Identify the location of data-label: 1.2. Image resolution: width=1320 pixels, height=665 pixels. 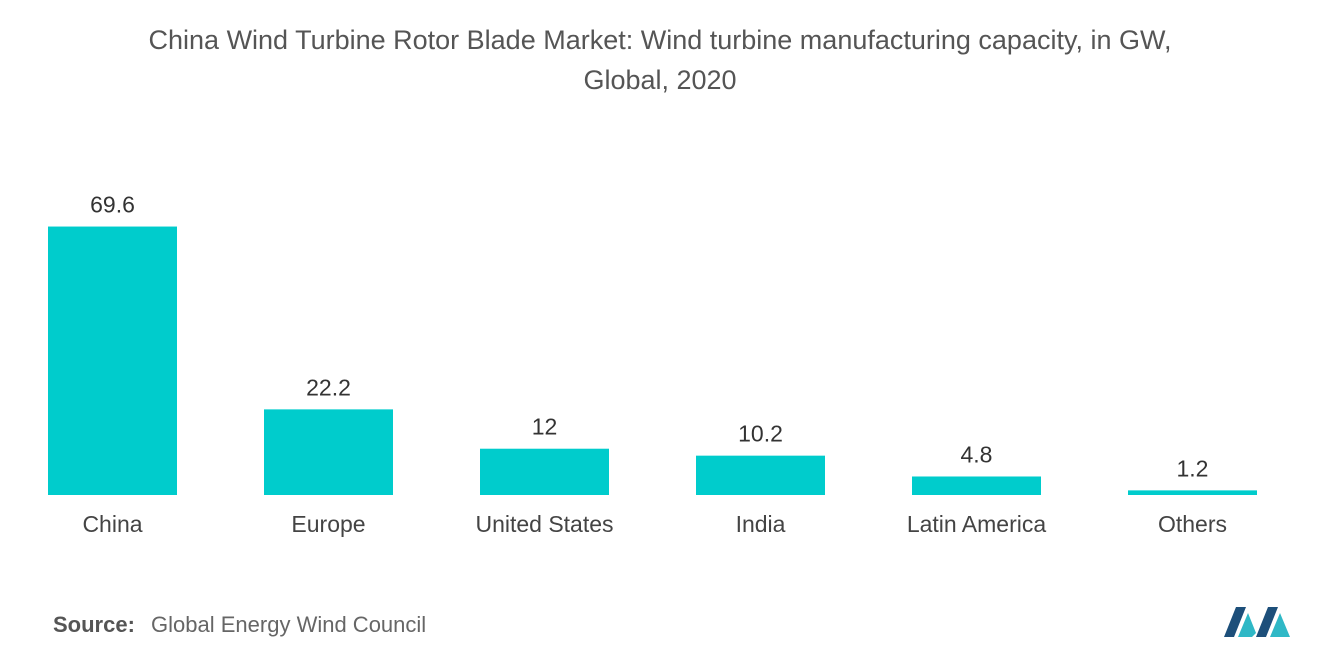
(1193, 468).